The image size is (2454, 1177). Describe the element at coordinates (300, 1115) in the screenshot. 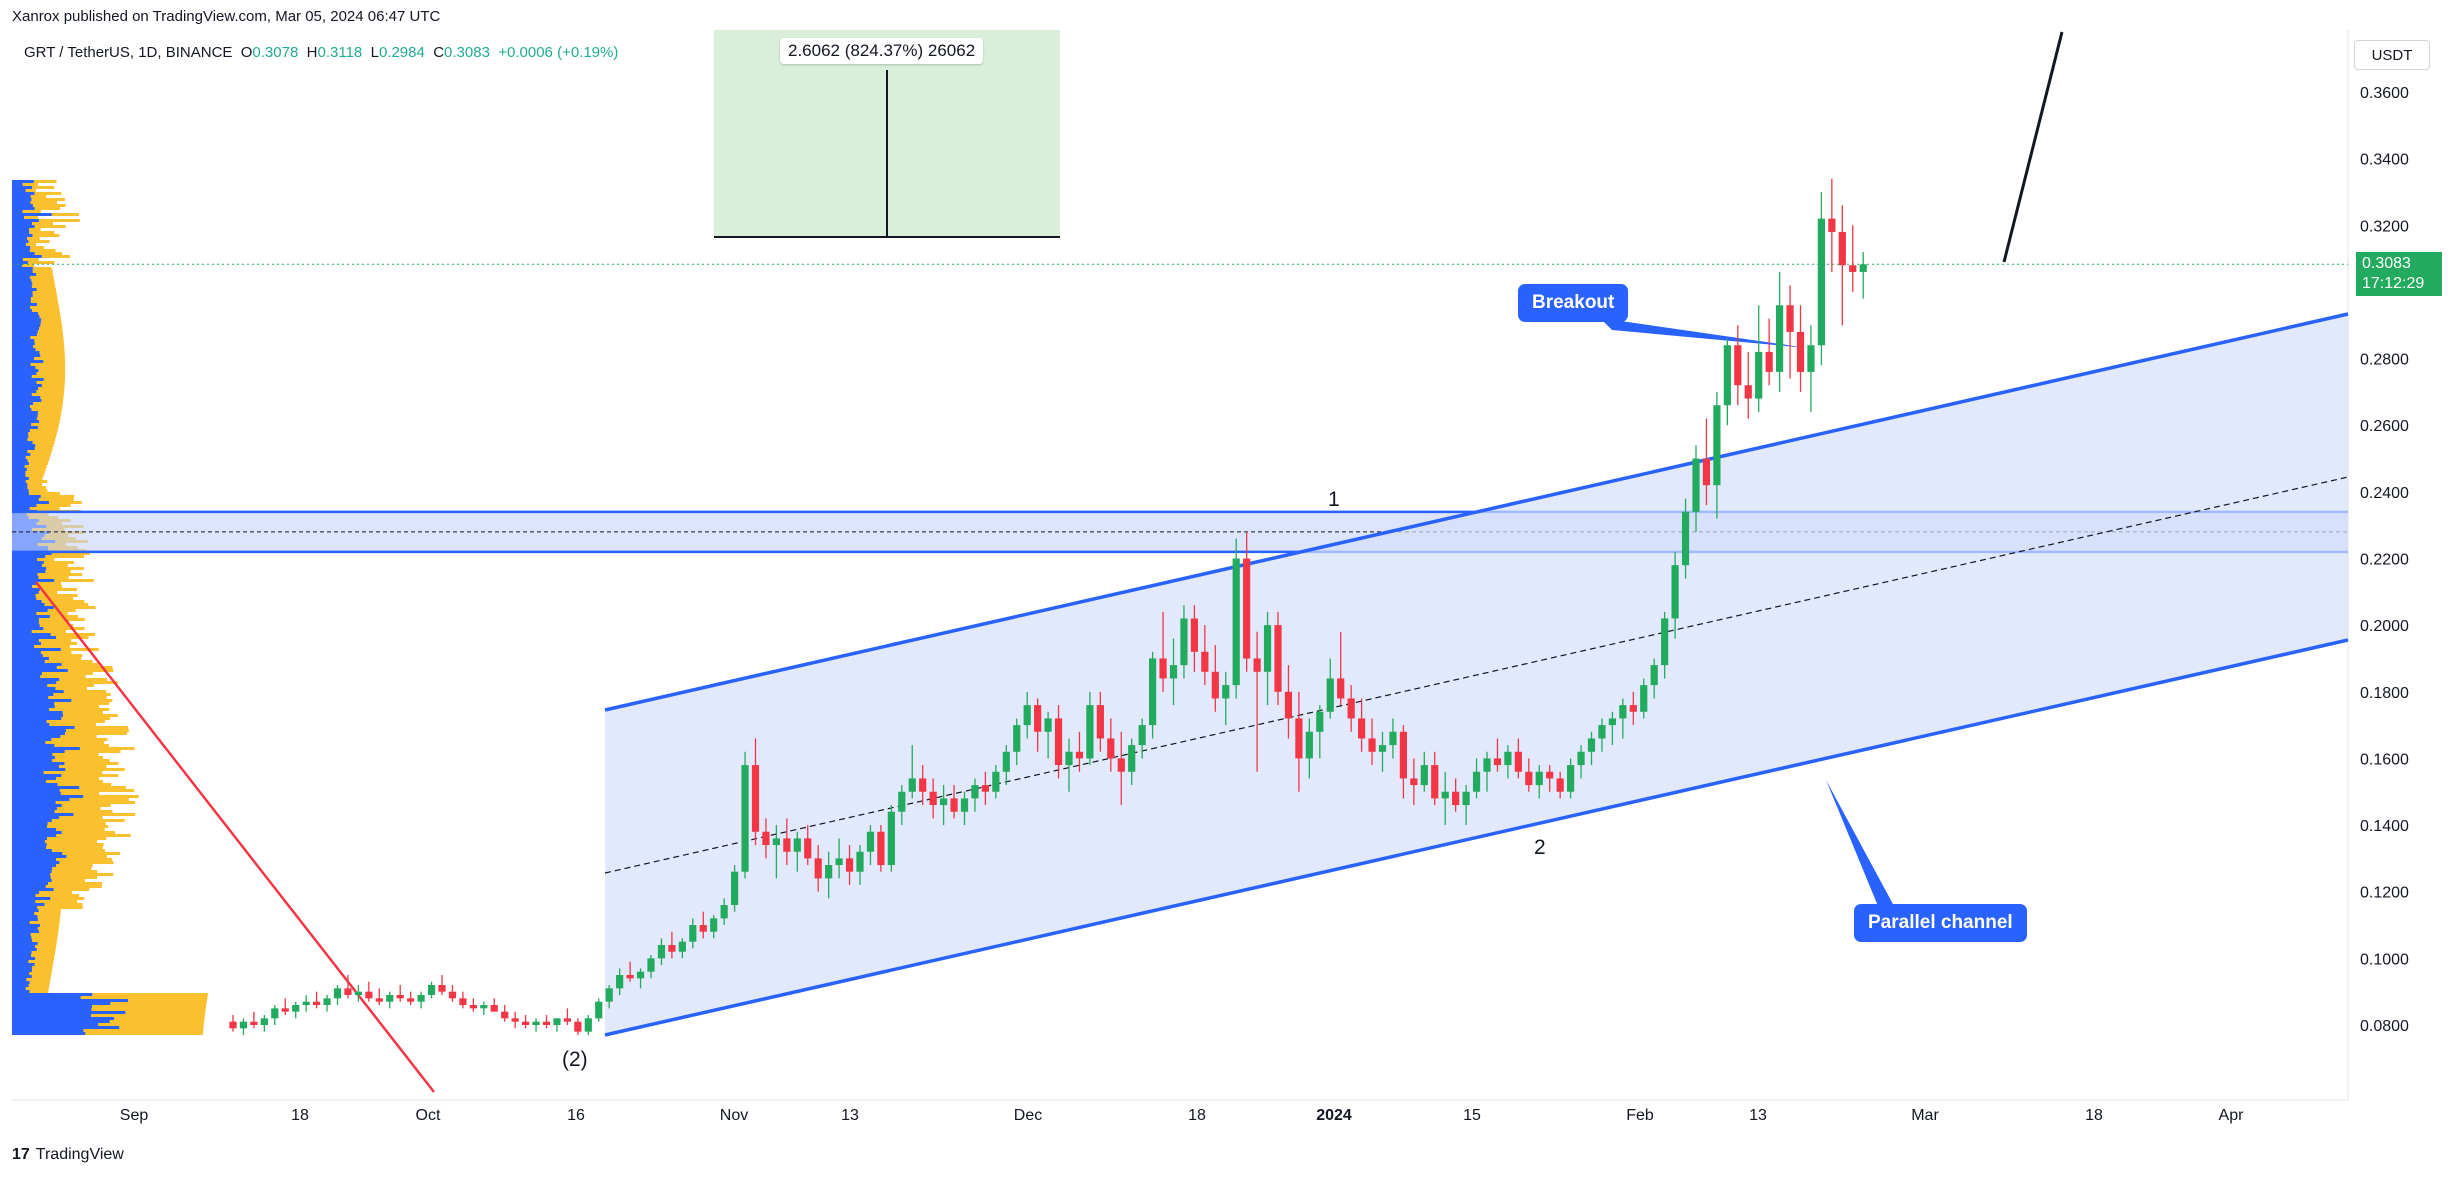

I see `time-tick-label: 18` at that location.